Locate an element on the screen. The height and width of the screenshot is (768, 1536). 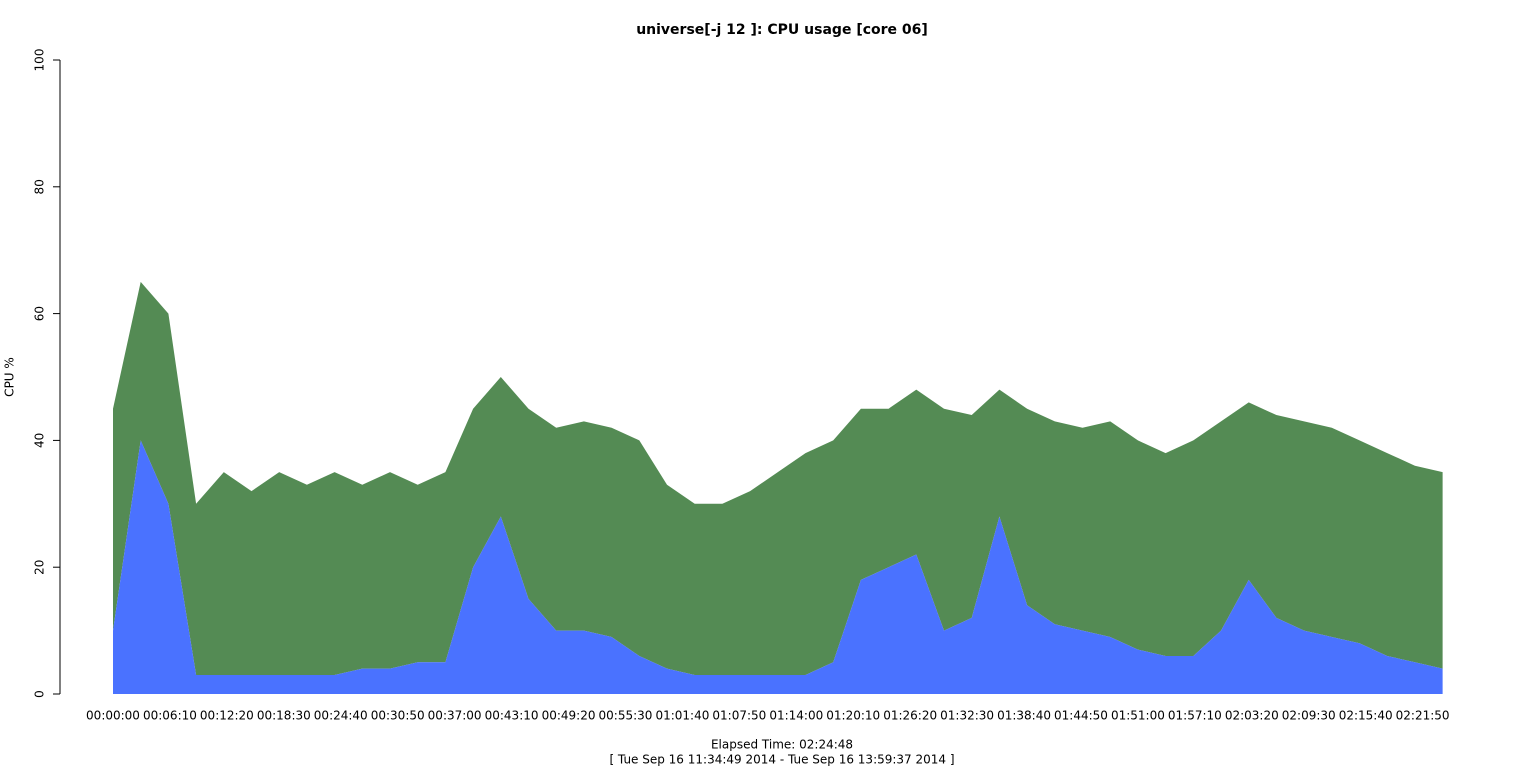
x-tick-label: 01:20:10 is located at coordinates (853, 716).